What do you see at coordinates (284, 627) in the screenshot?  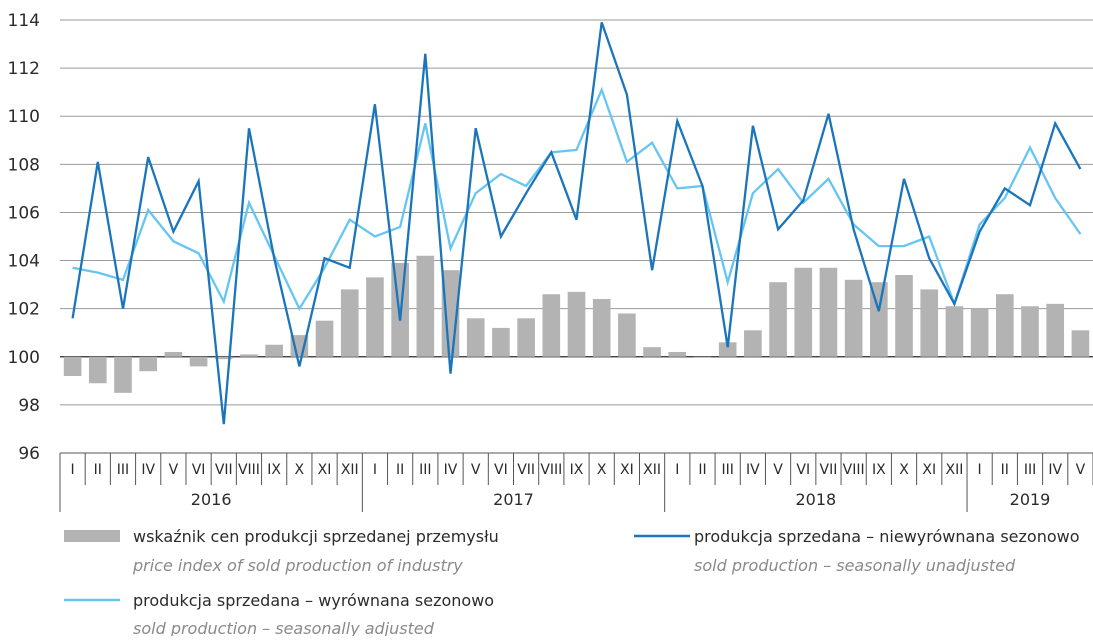 I see `legend-adjusted-sublabel: sold production – seasonally adjusted` at bounding box center [284, 627].